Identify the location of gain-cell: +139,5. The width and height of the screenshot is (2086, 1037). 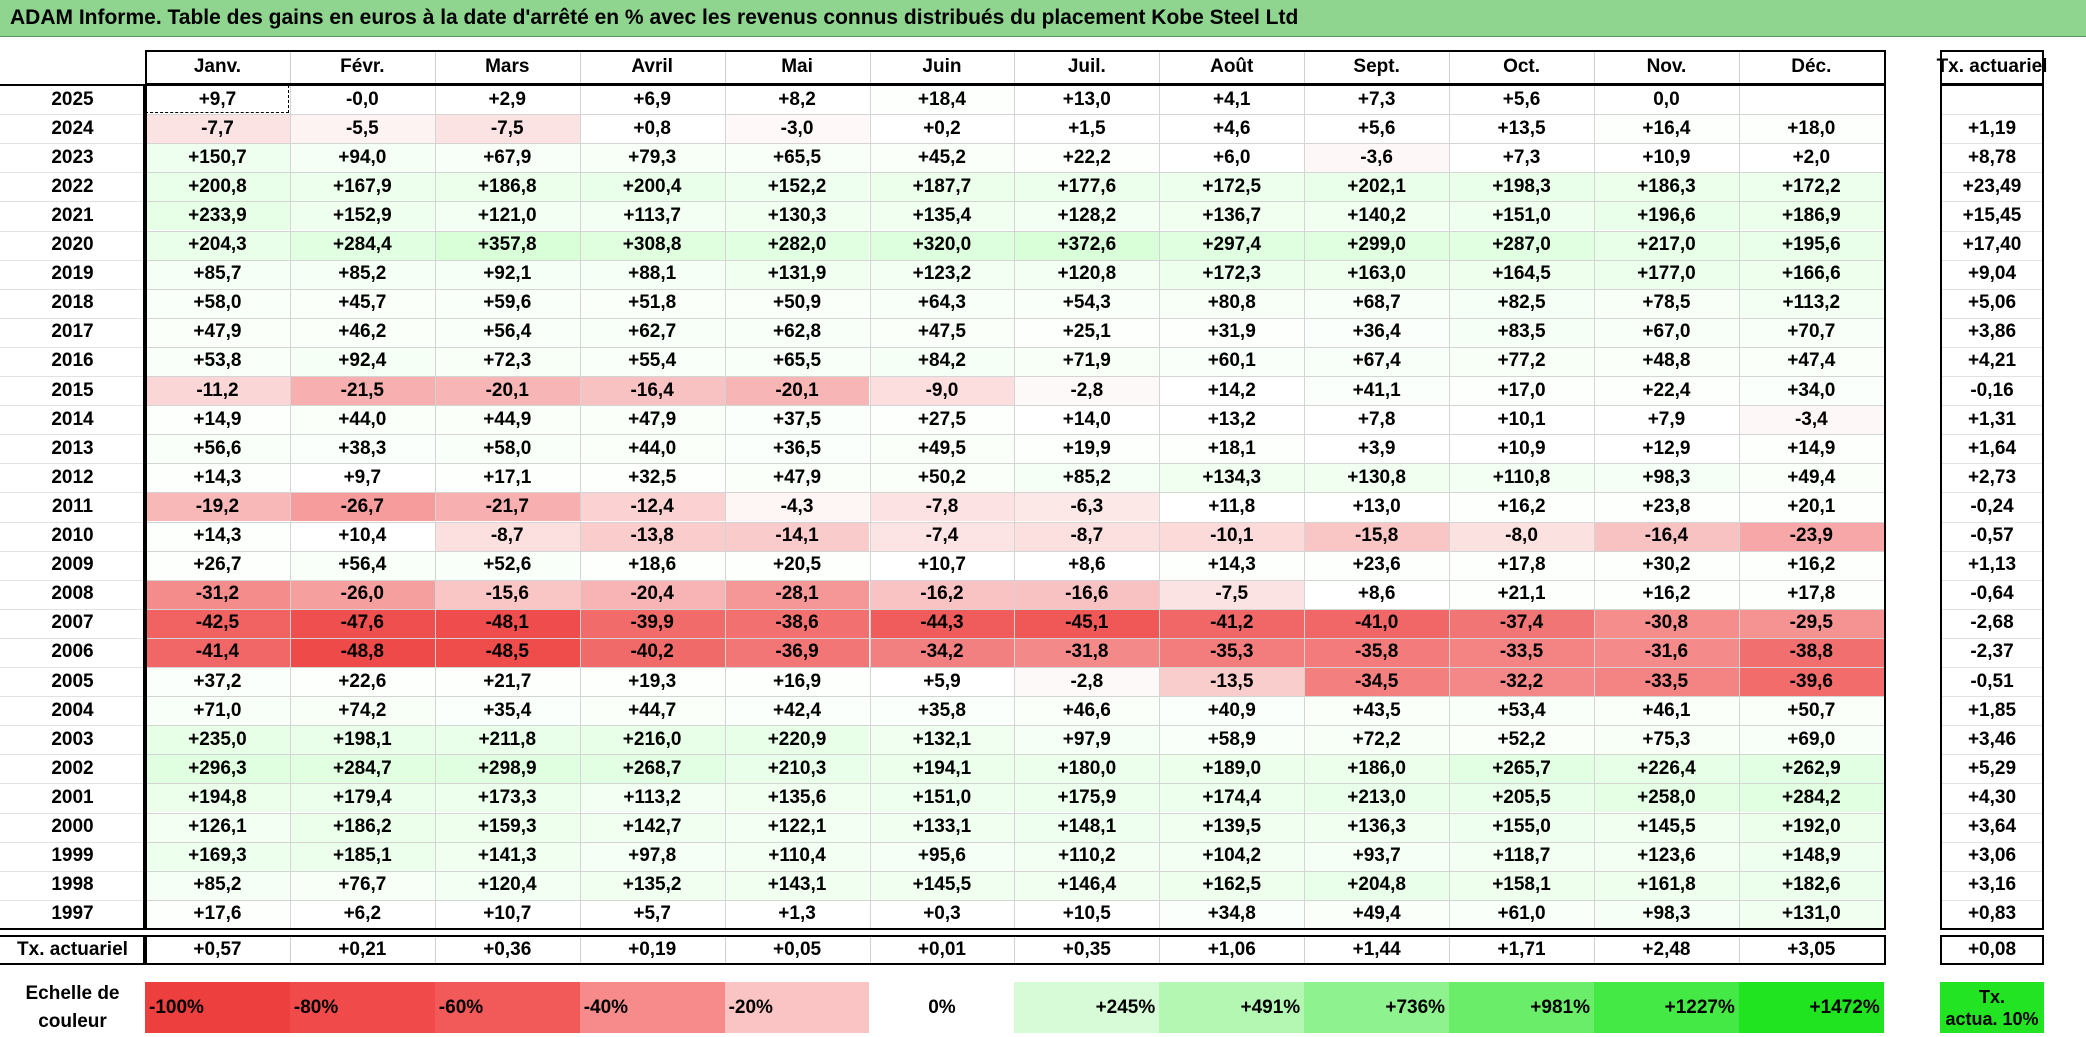
(1232, 827).